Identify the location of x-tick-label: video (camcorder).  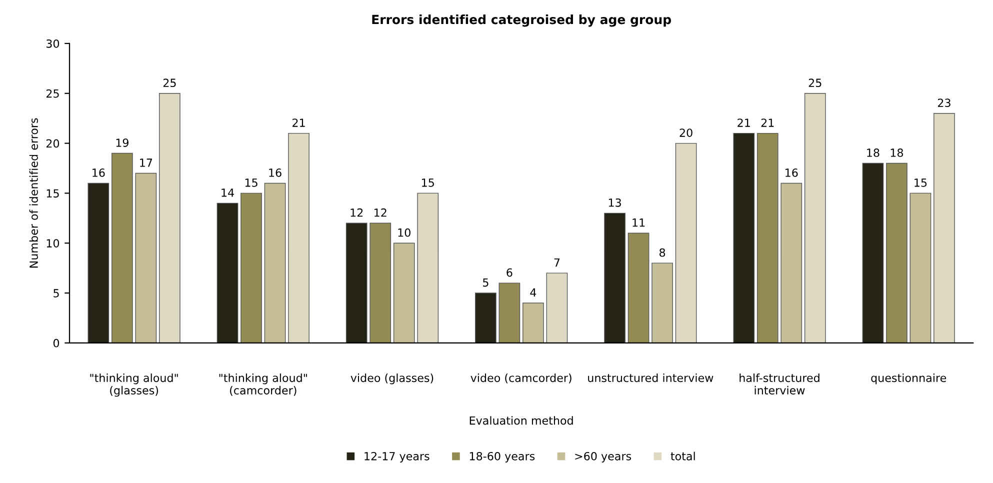
(521, 378).